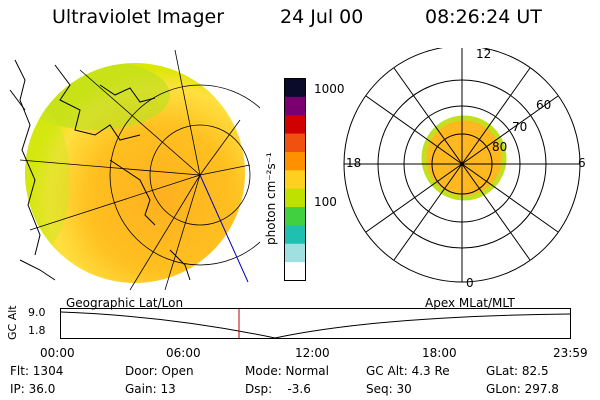  What do you see at coordinates (329, 89) in the screenshot?
I see `colorbar-label-1000: 1000` at bounding box center [329, 89].